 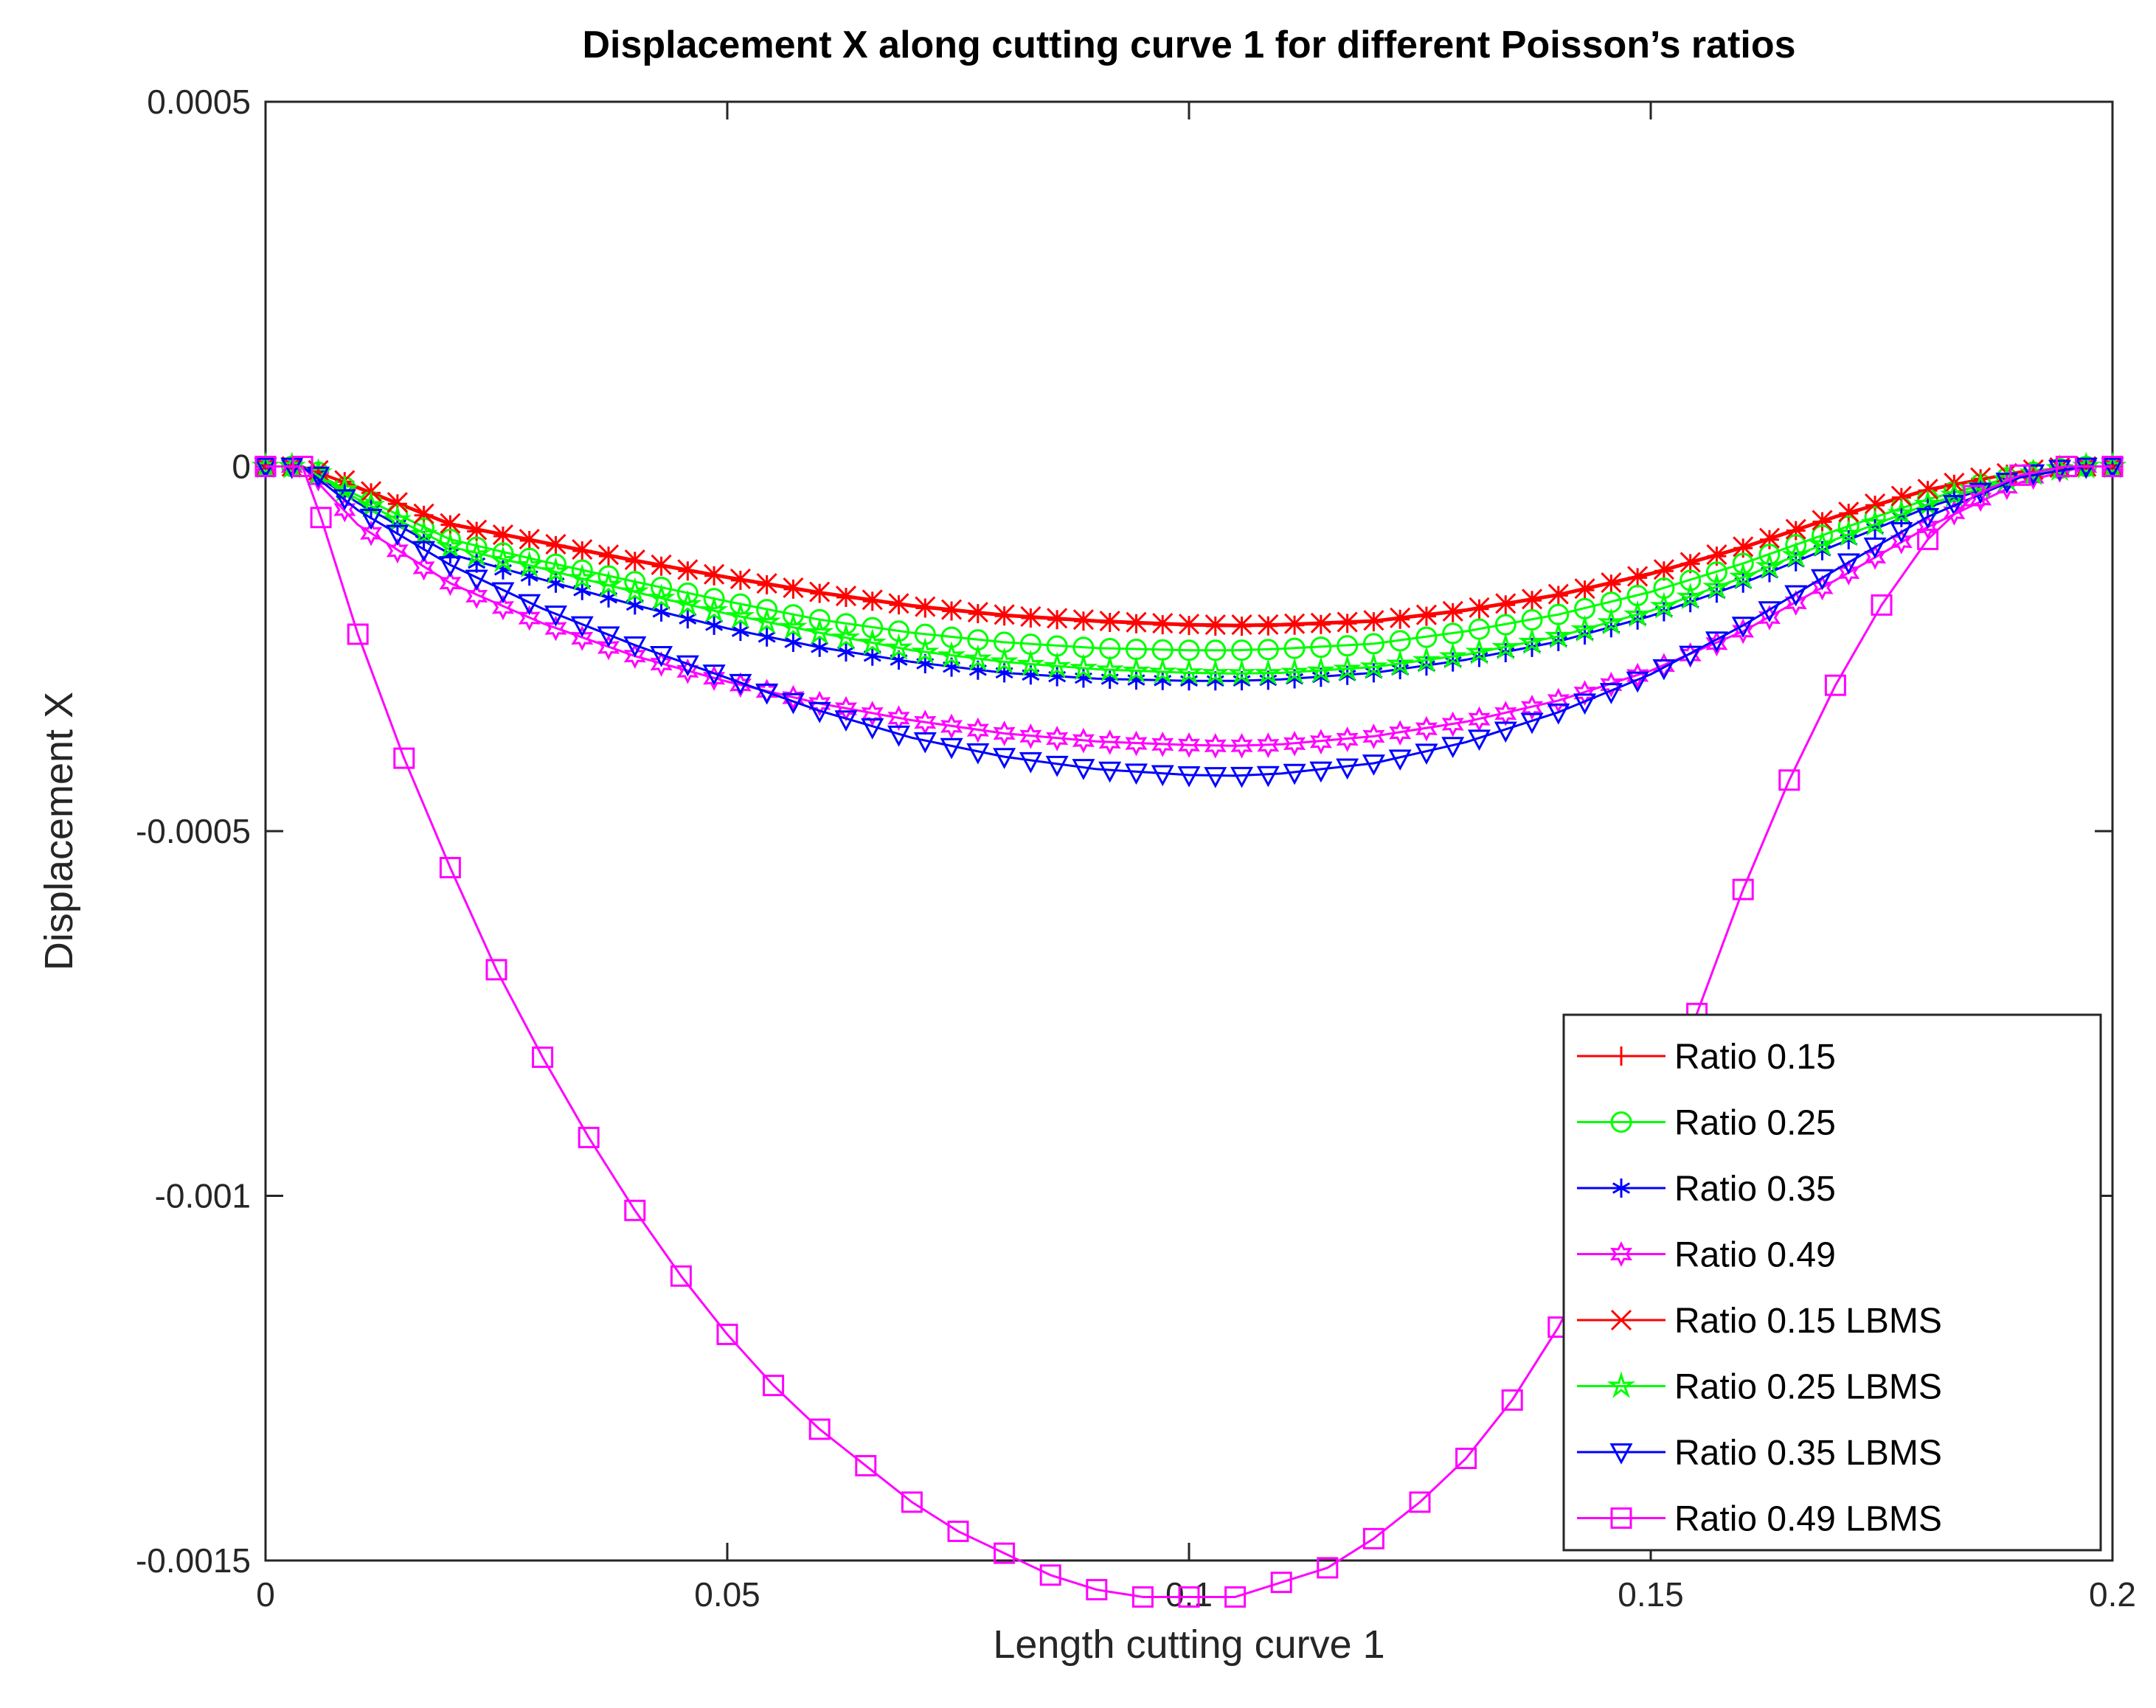 I want to click on legend-label: Ratio 0.35, so click(x=1755, y=1189).